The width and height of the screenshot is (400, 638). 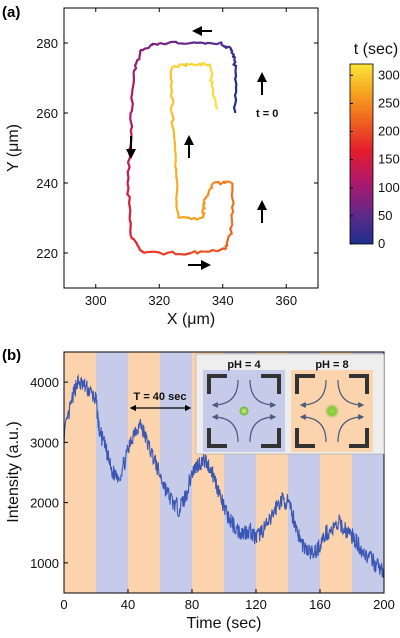 I want to click on x-tick-label: 120, so click(x=256, y=604).